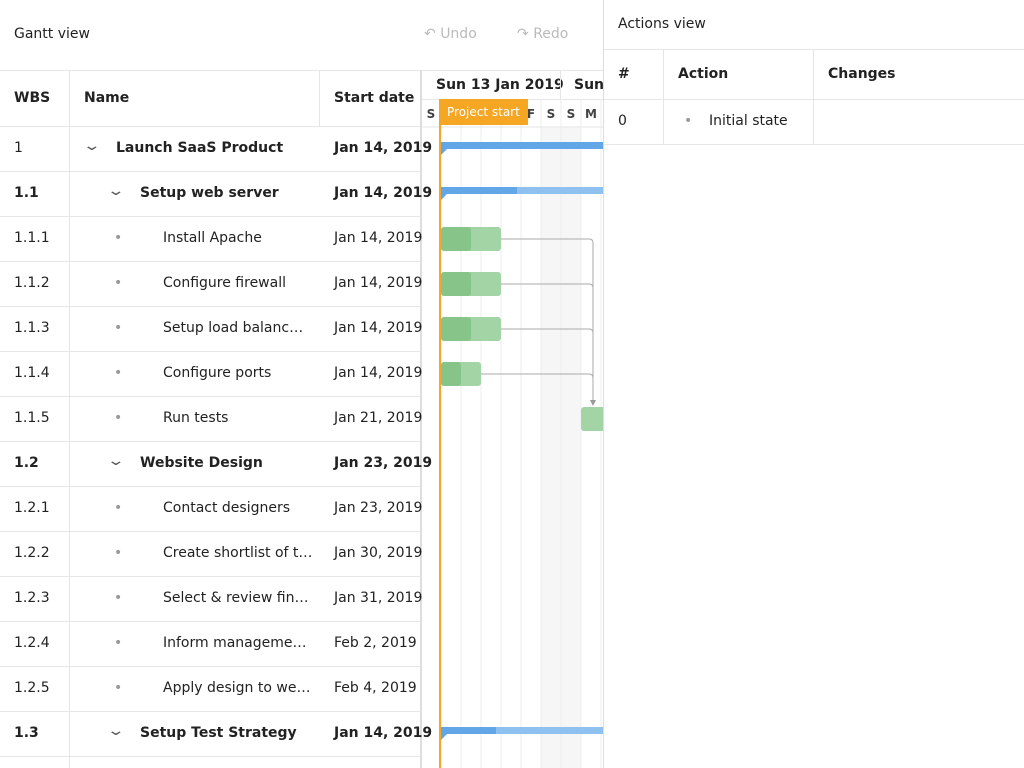 The height and width of the screenshot is (768, 1024). What do you see at coordinates (375, 643) in the screenshot?
I see `start-date: Feb 2, 2019` at bounding box center [375, 643].